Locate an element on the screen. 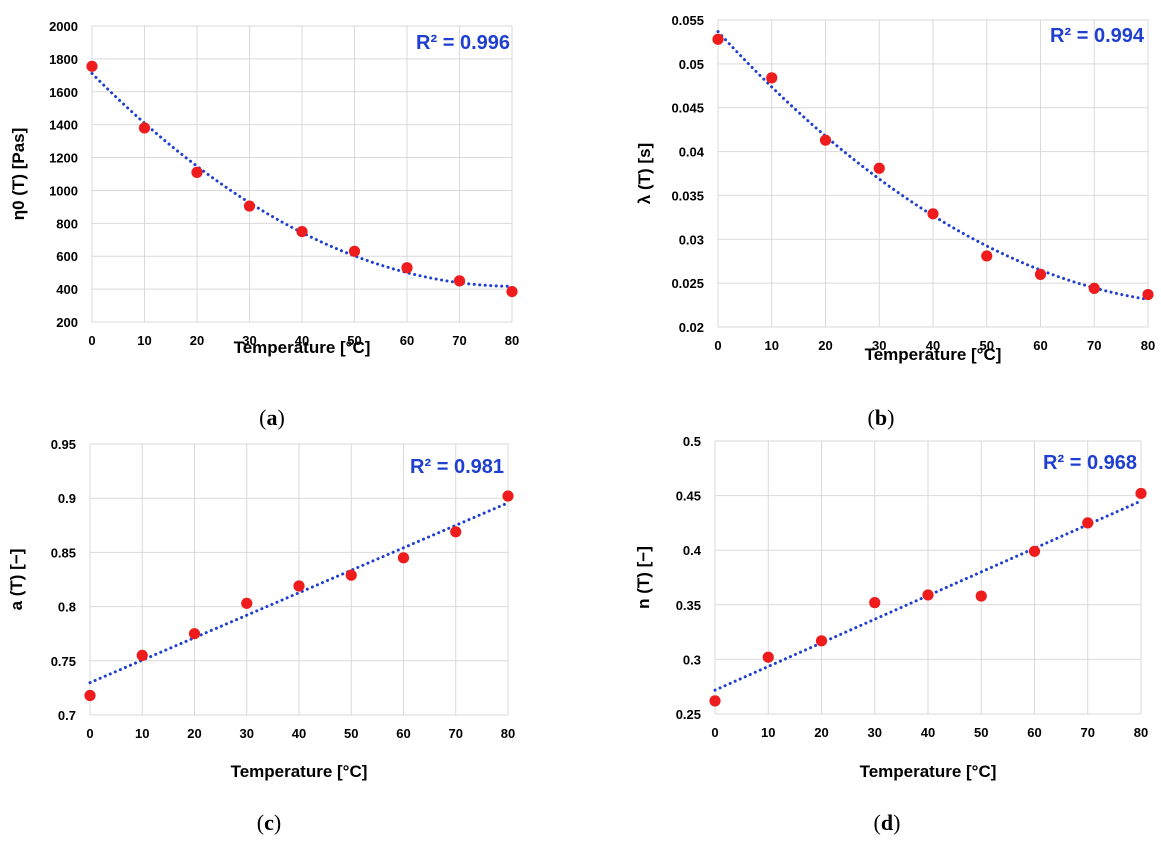 This screenshot has height=846, width=1161. panel-letter-c: c is located at coordinates (269, 822).